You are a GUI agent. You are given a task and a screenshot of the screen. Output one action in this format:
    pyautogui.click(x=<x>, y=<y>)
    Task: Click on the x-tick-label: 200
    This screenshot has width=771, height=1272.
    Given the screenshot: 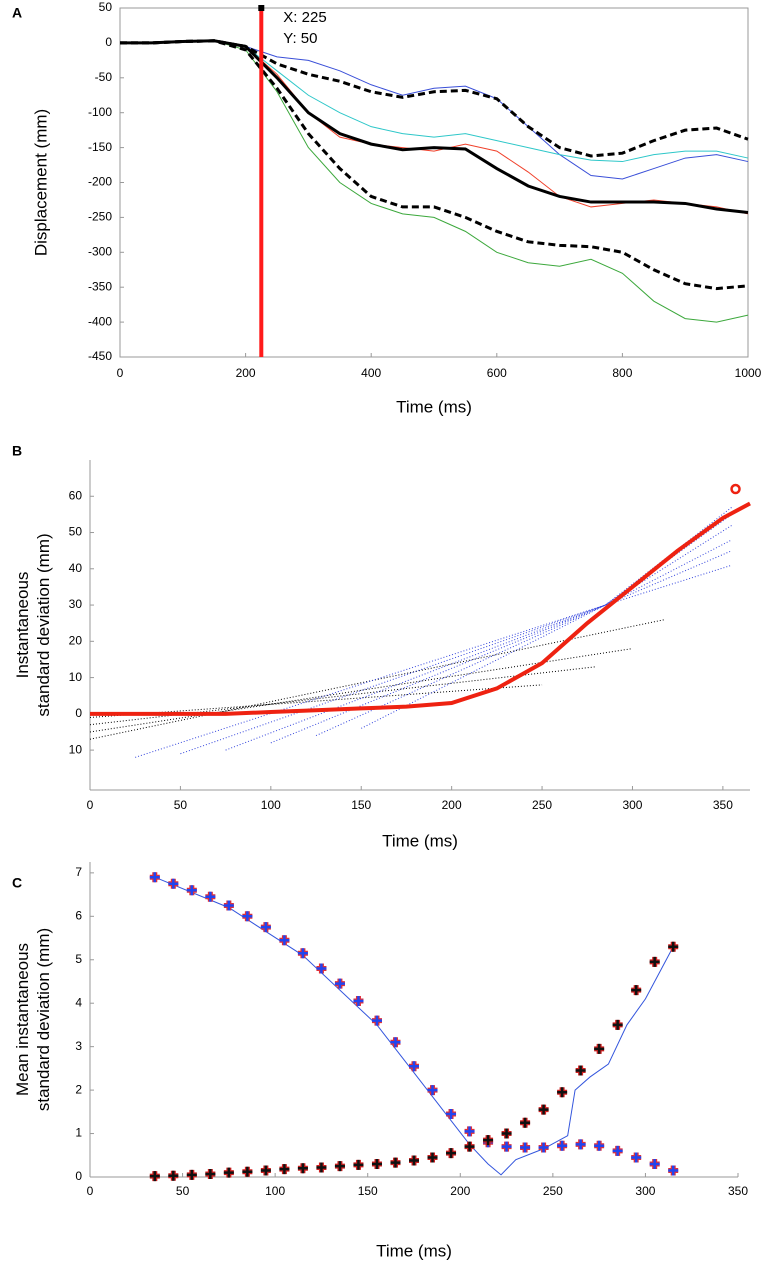 What is the action you would take?
    pyautogui.click(x=246, y=373)
    